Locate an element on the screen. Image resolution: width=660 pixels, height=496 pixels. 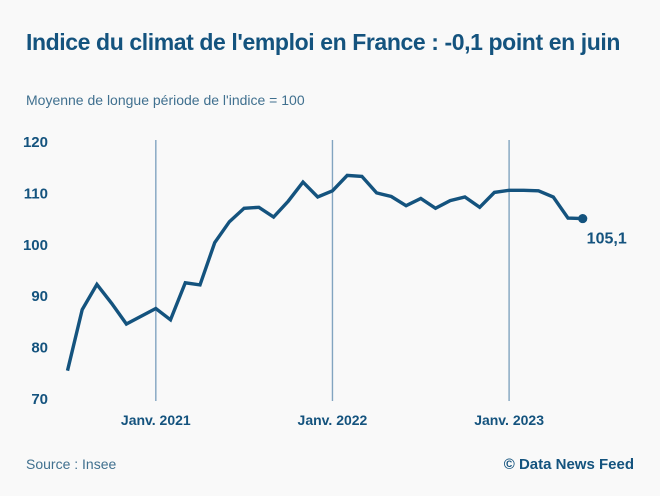
y-tick-label: 70 is located at coordinates (39, 399).